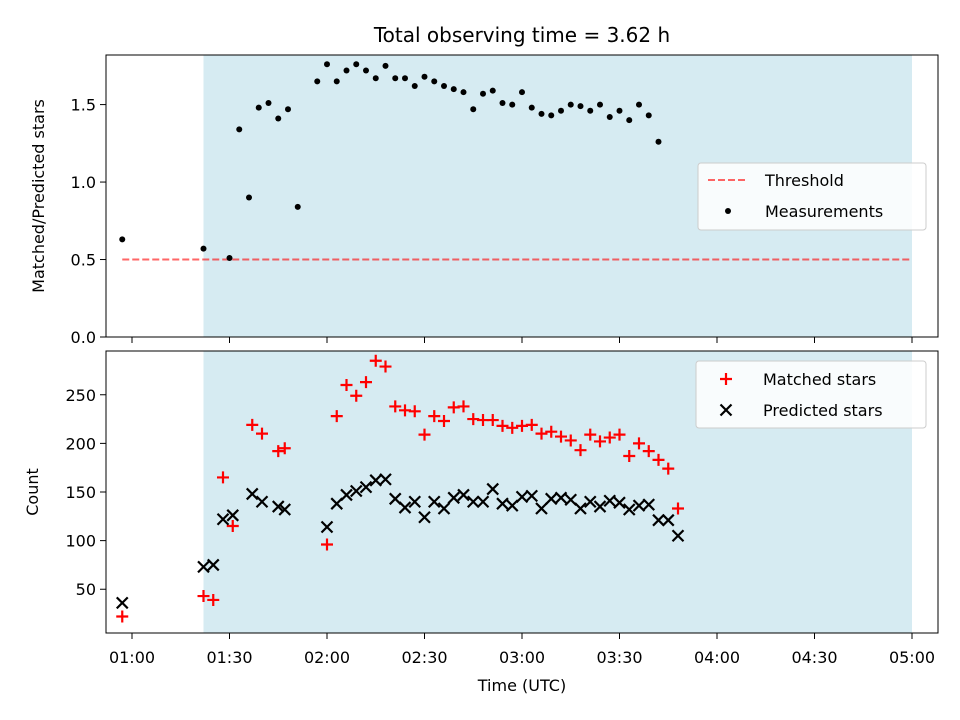 This screenshot has width=960, height=720. Describe the element at coordinates (80, 443) in the screenshot. I see `y-tick-label: 200` at that location.